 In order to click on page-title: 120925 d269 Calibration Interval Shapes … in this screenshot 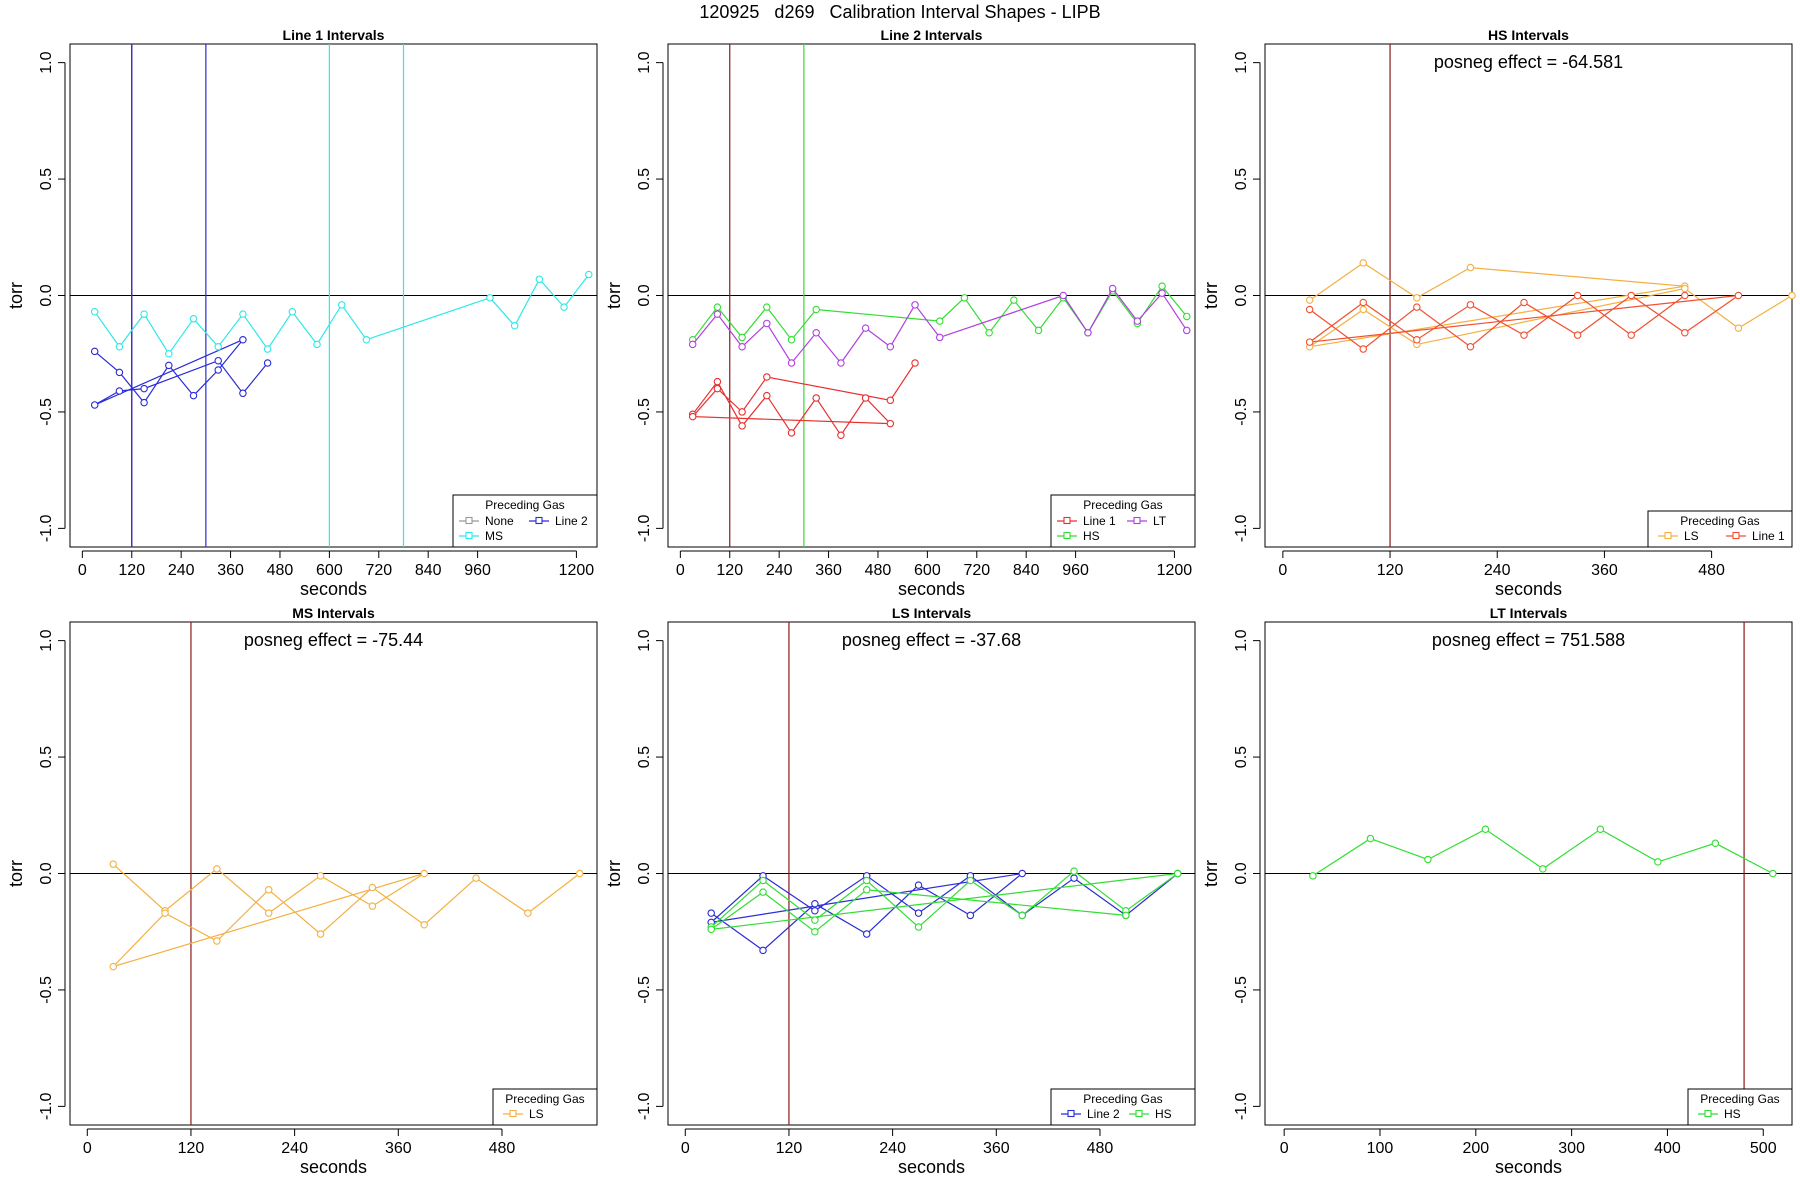, I will do `click(900, 12)`.